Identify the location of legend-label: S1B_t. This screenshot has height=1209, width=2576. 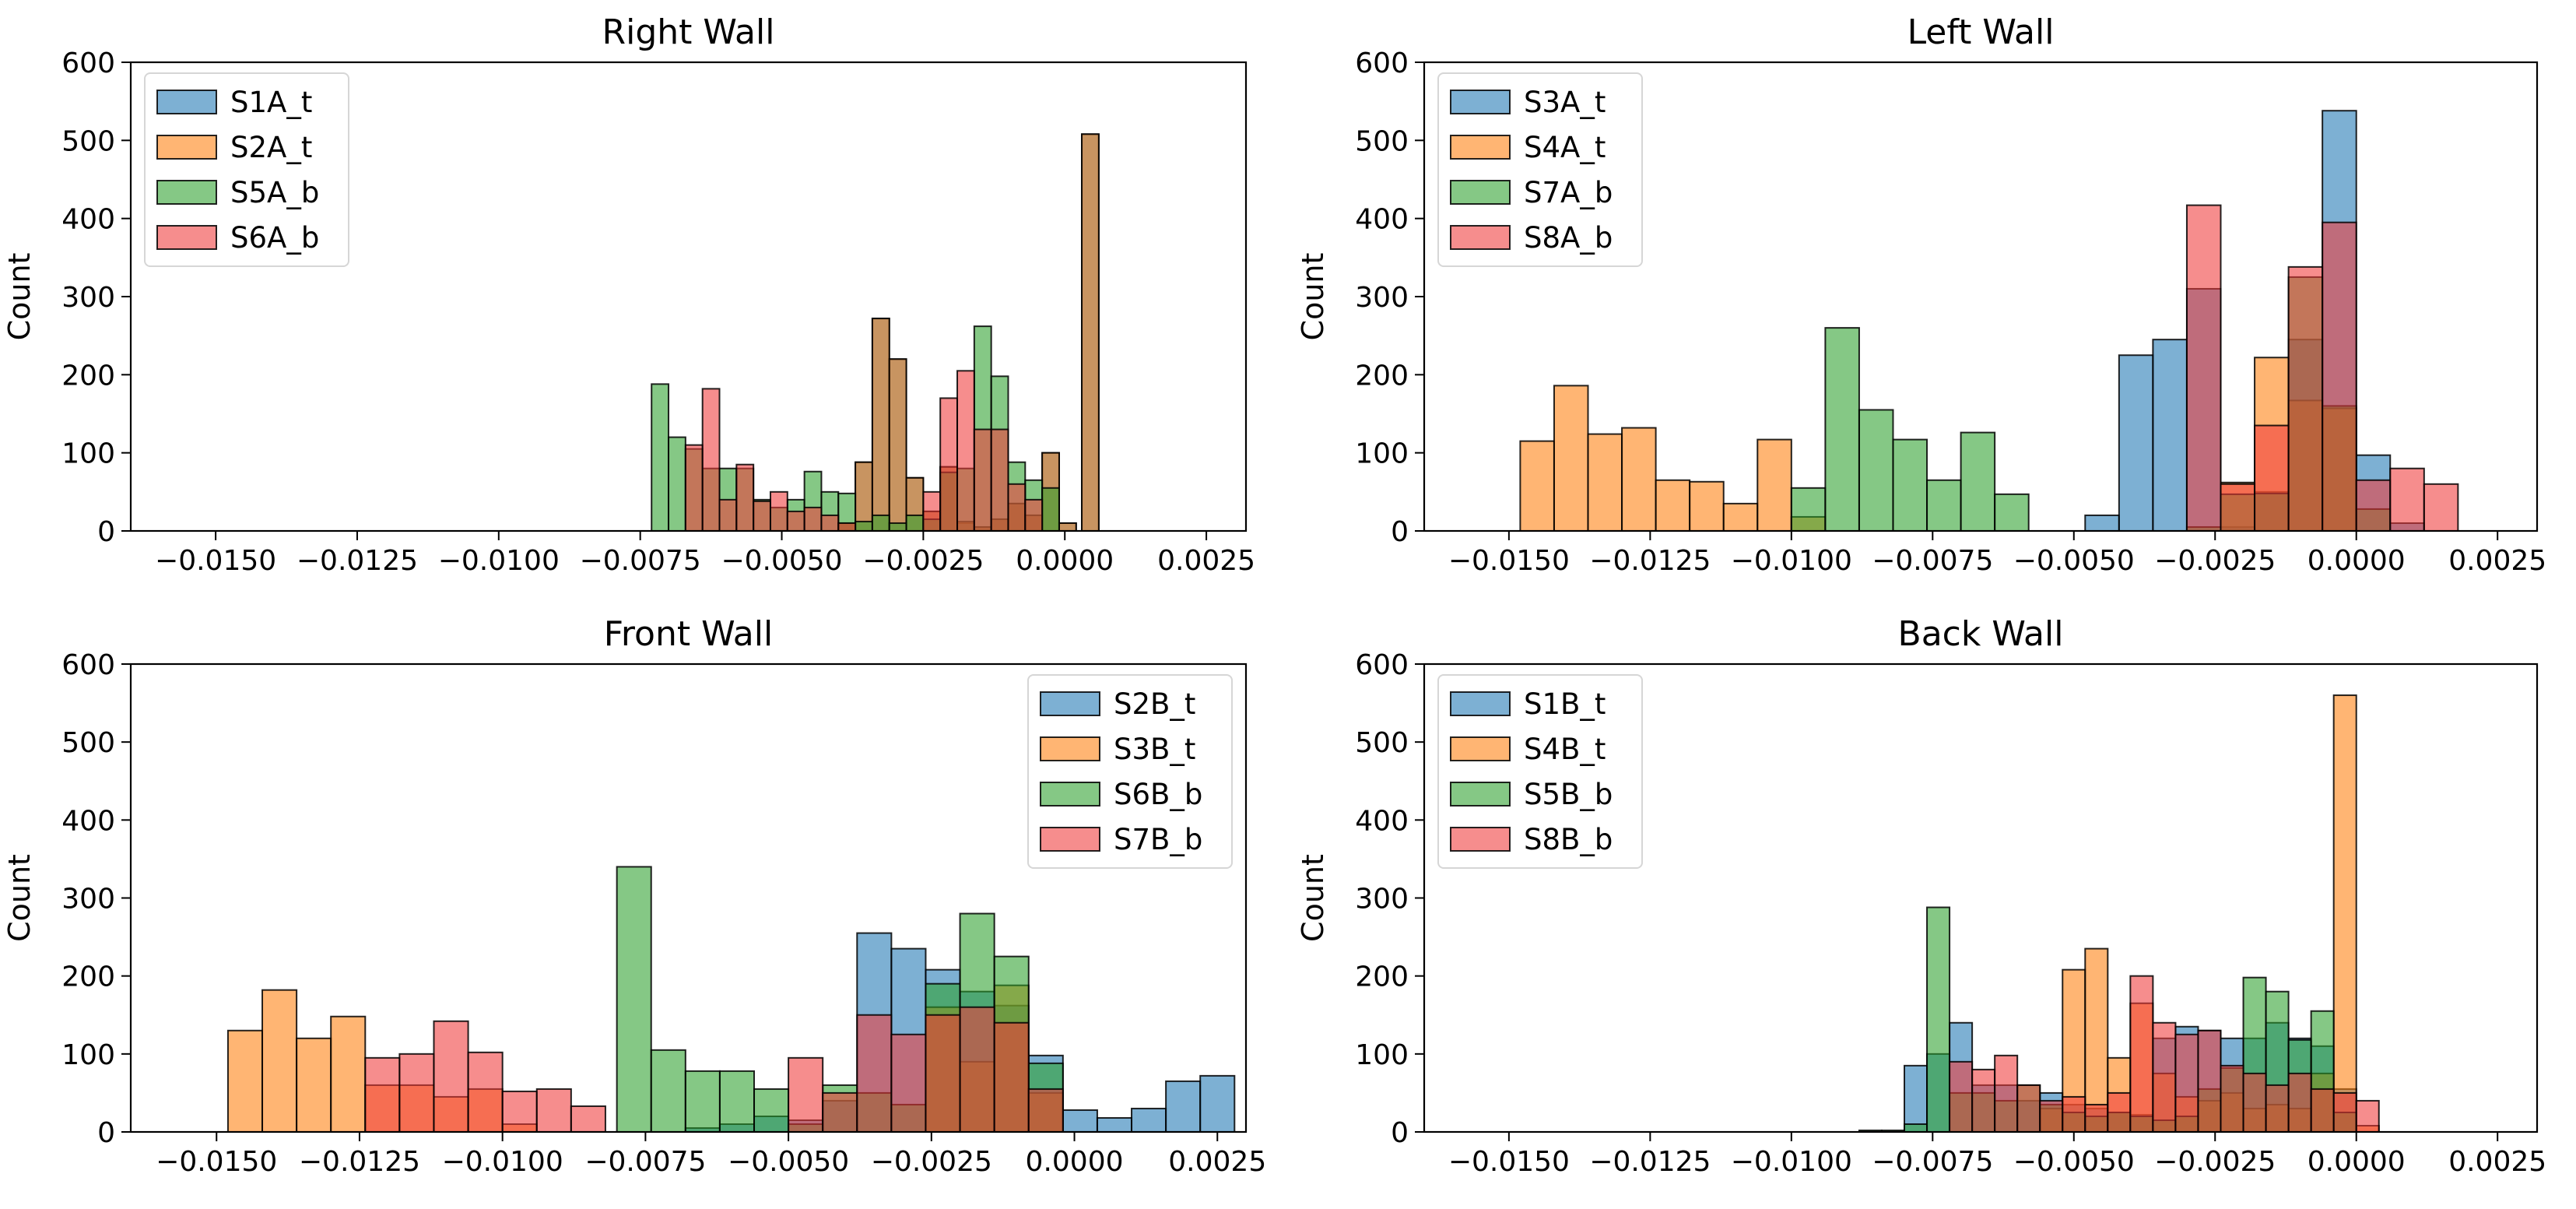
(1565, 704).